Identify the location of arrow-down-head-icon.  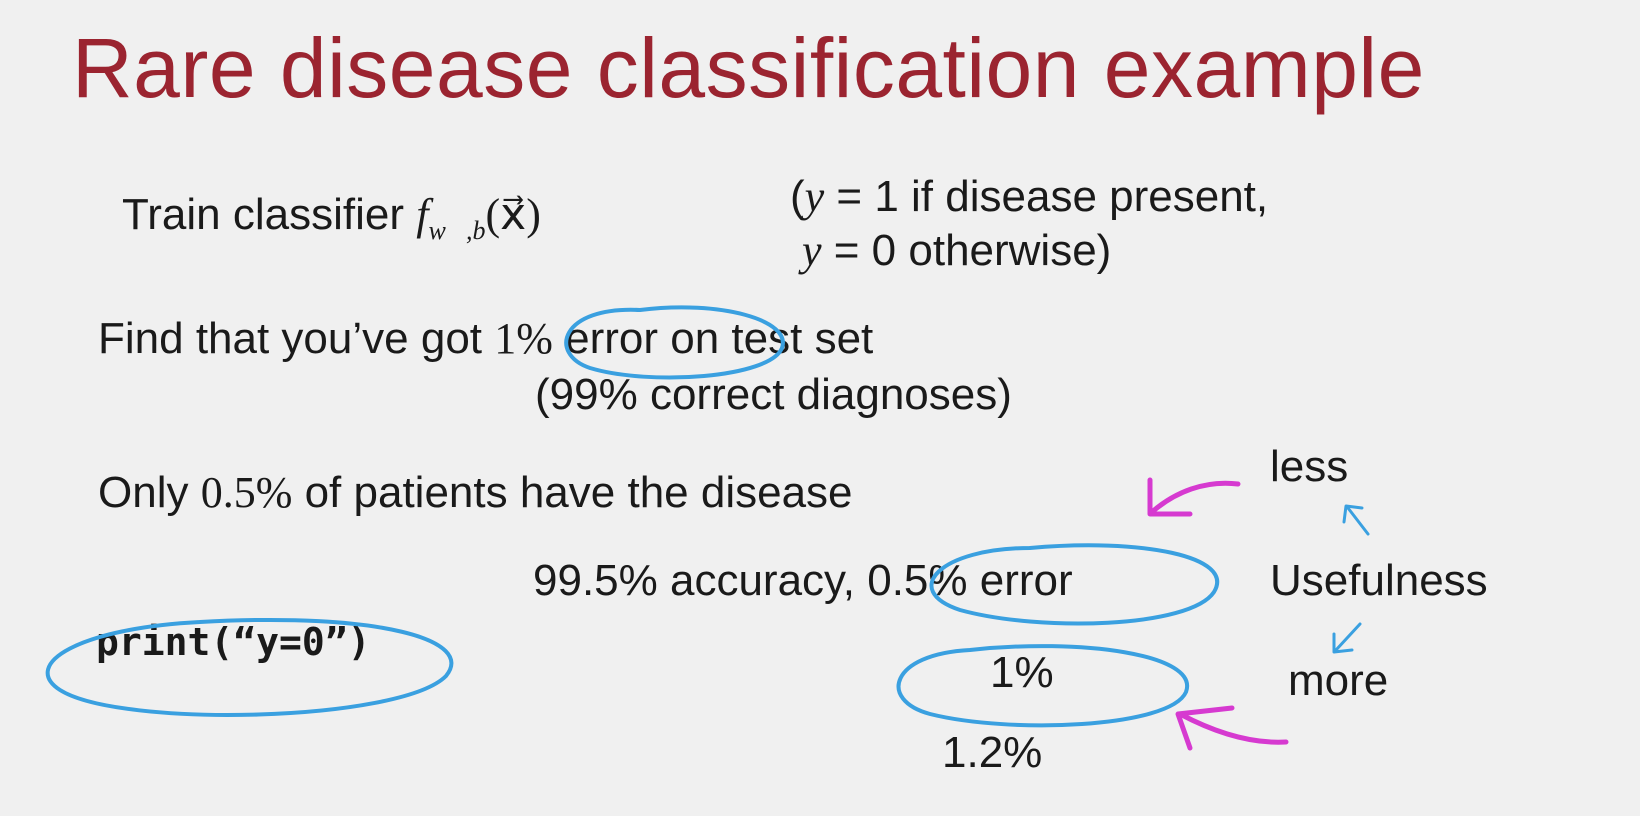
(1343, 643).